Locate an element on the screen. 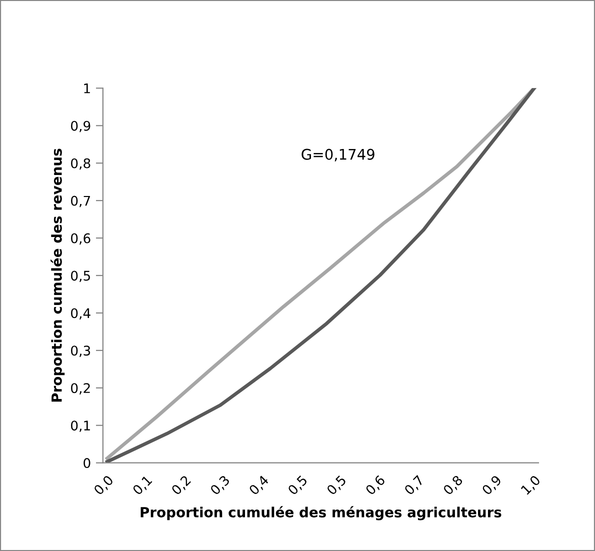 This screenshot has height=551, width=595. y-tick-label: 0,2 is located at coordinates (80, 388).